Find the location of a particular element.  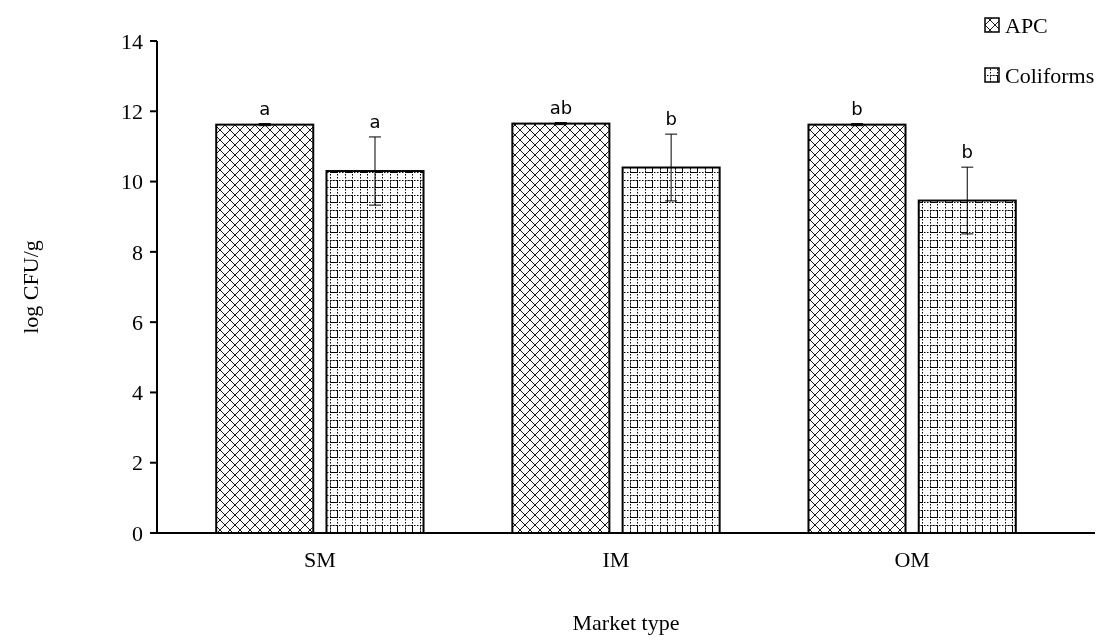

y-tick-label: 8 is located at coordinates (137, 252).